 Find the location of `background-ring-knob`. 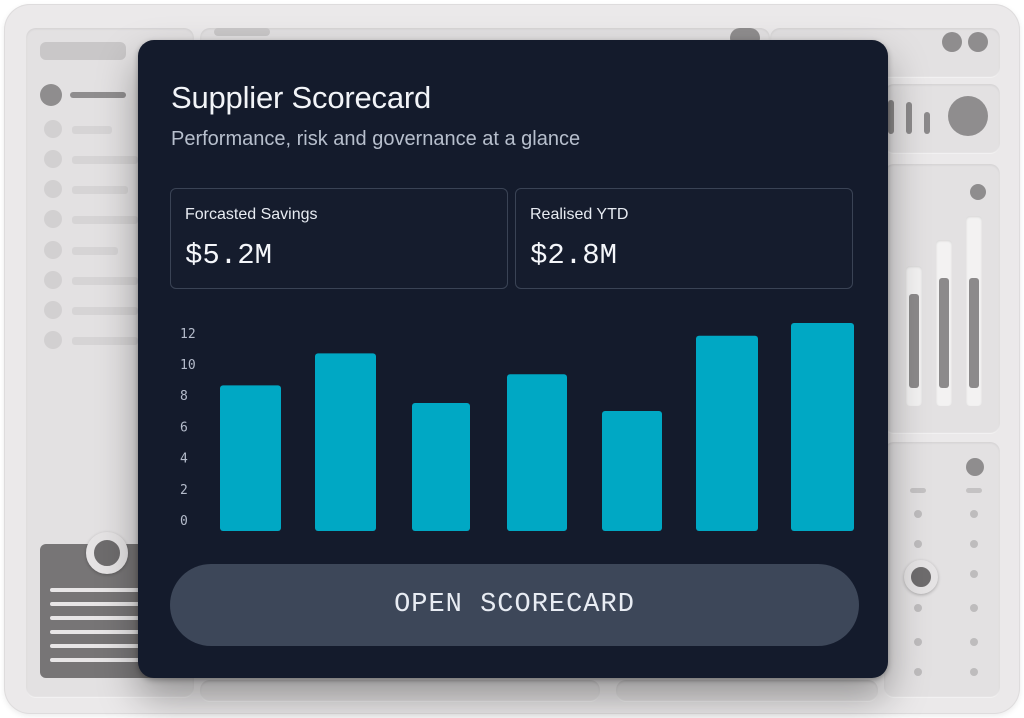

background-ring-knob is located at coordinates (921, 577).